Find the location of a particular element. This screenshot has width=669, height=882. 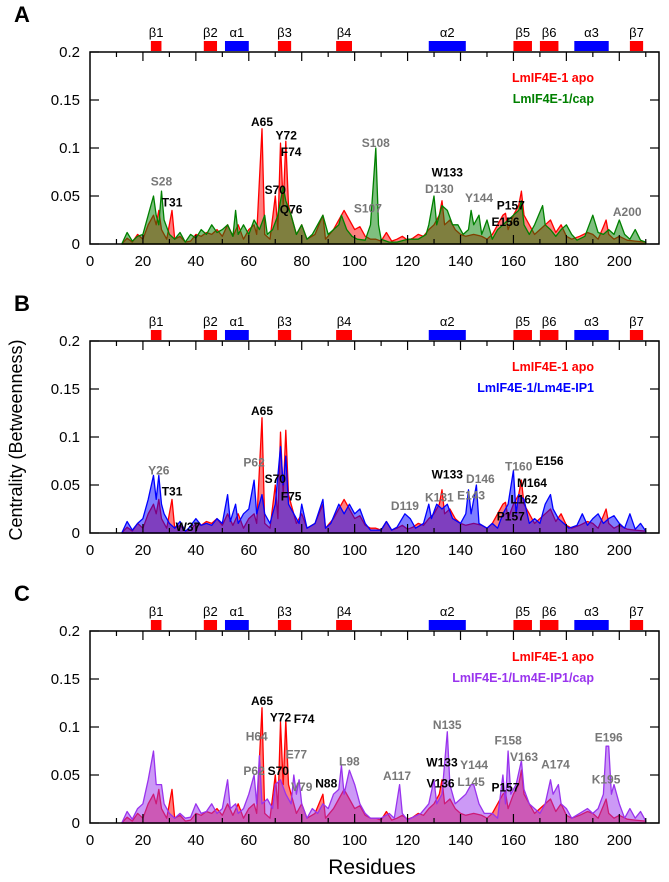

residue-annotation: A117 is located at coordinates (397, 776).